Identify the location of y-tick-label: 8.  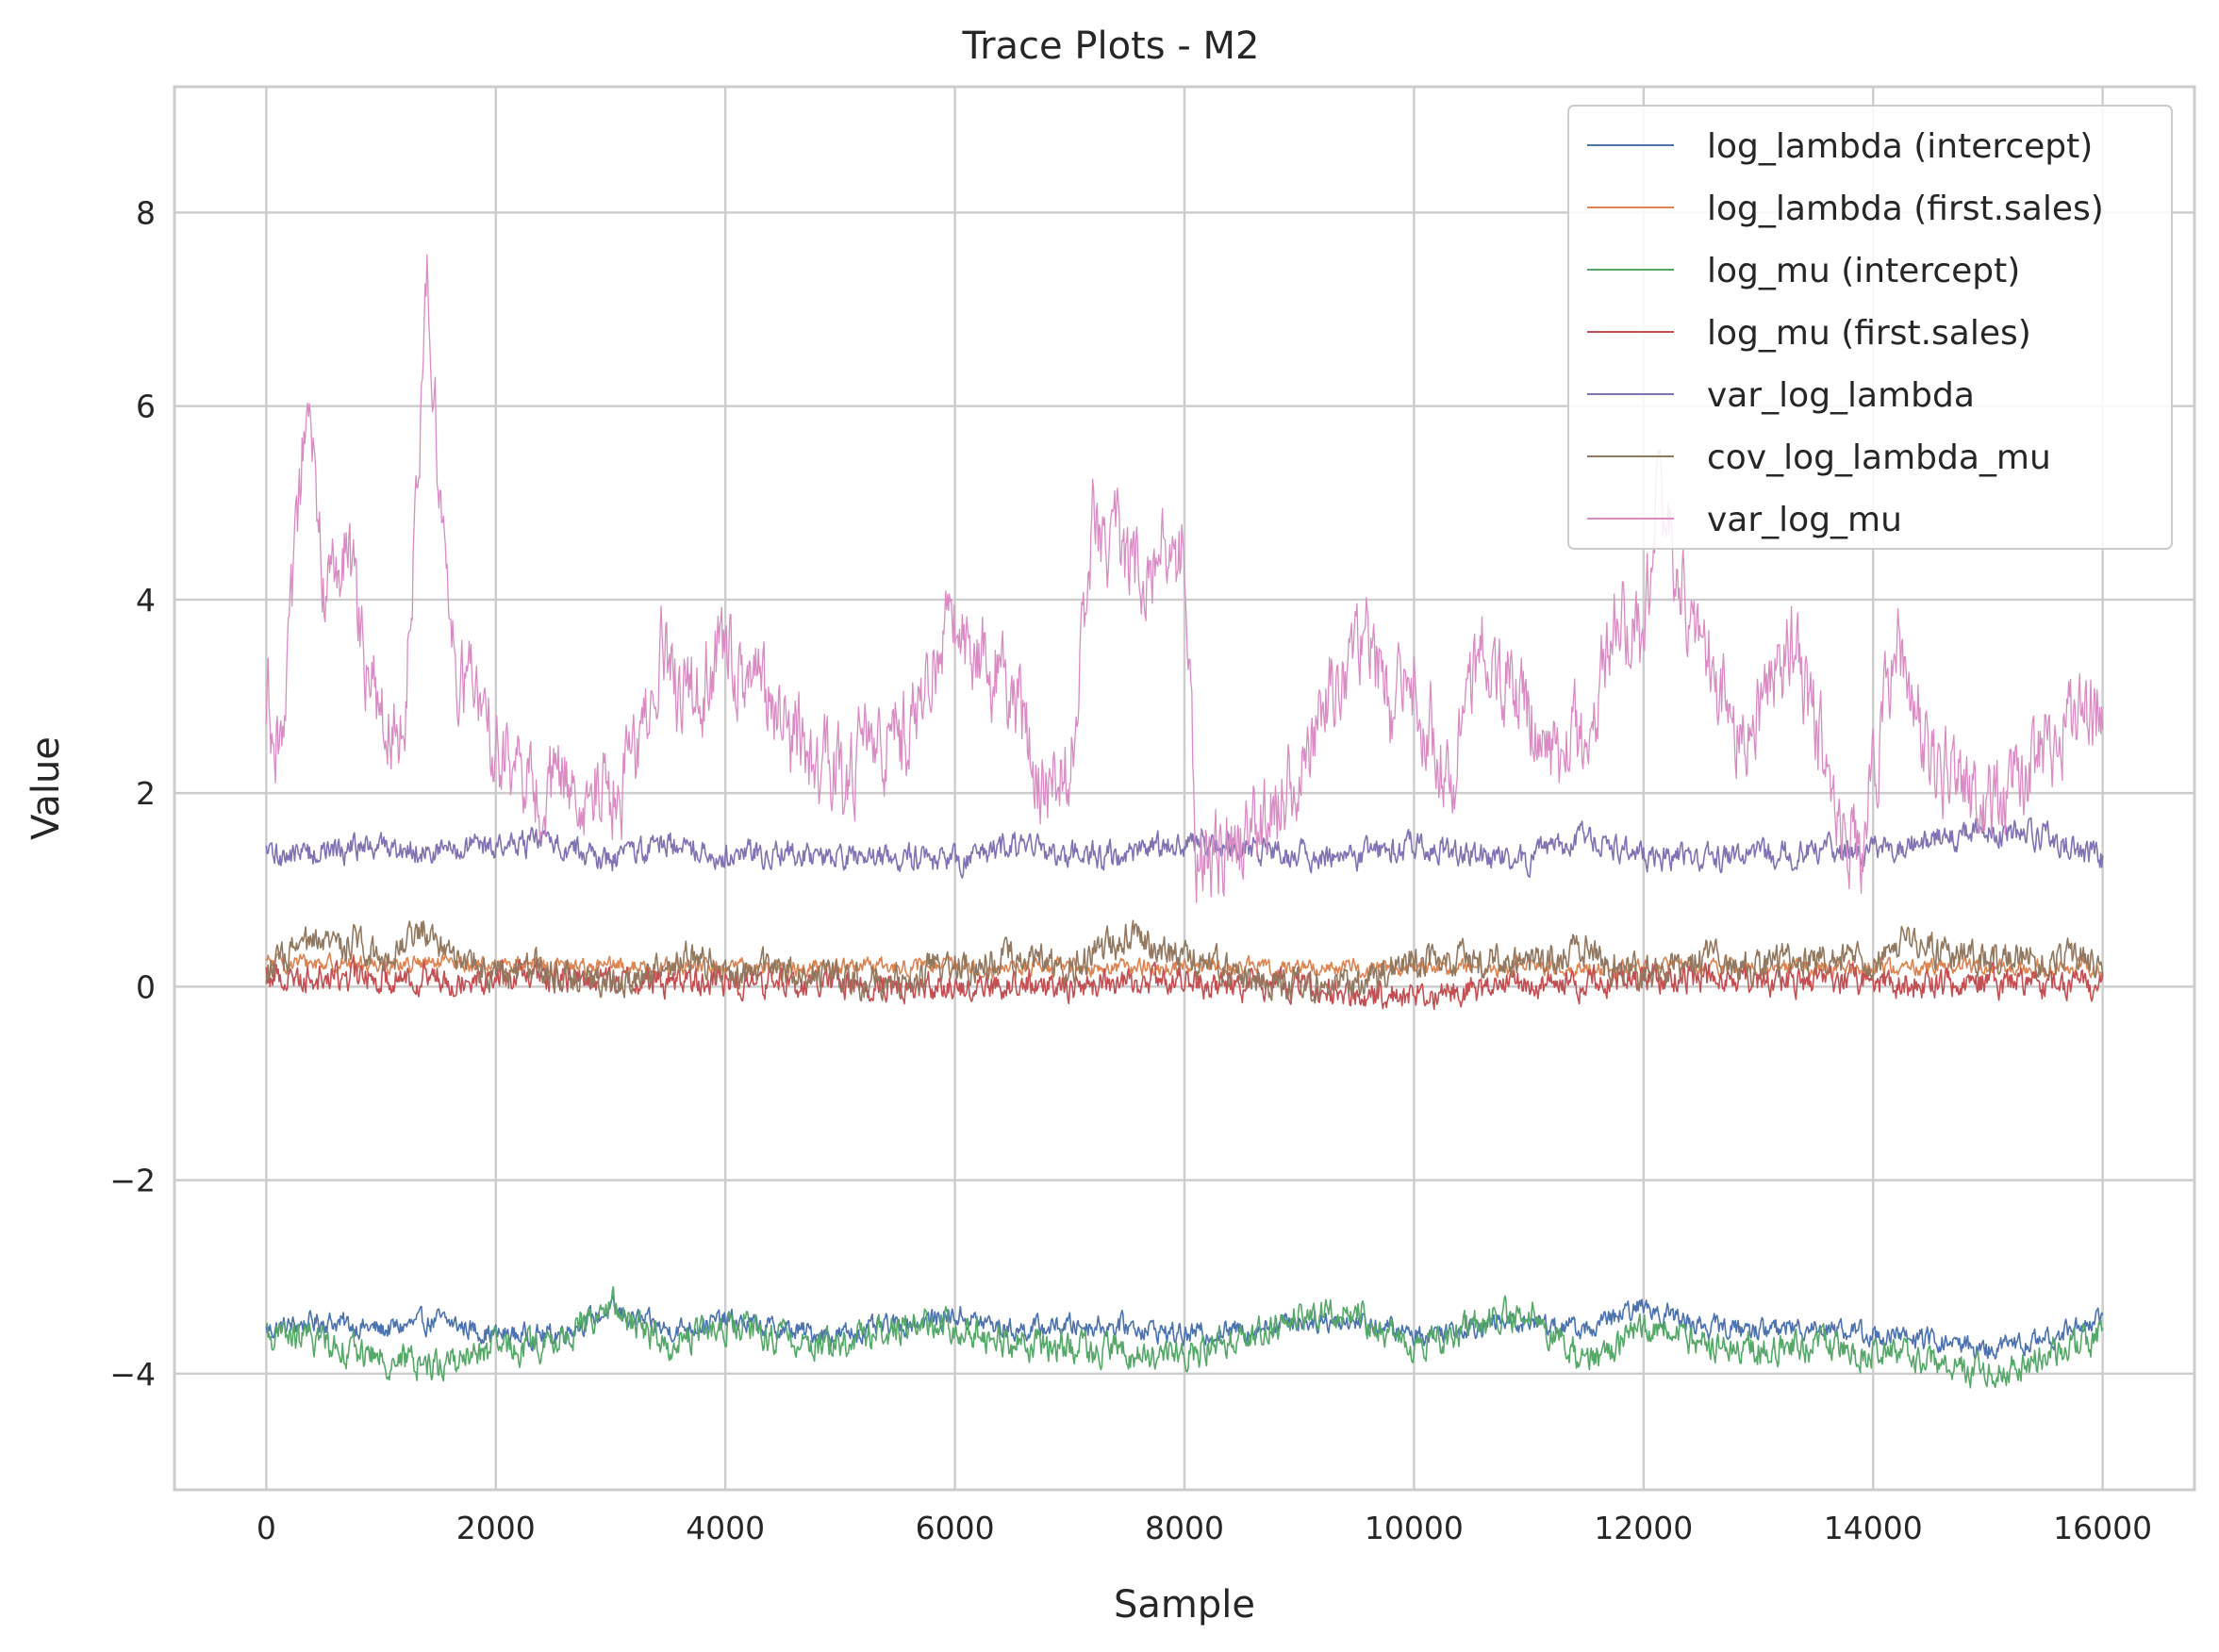
(146, 212).